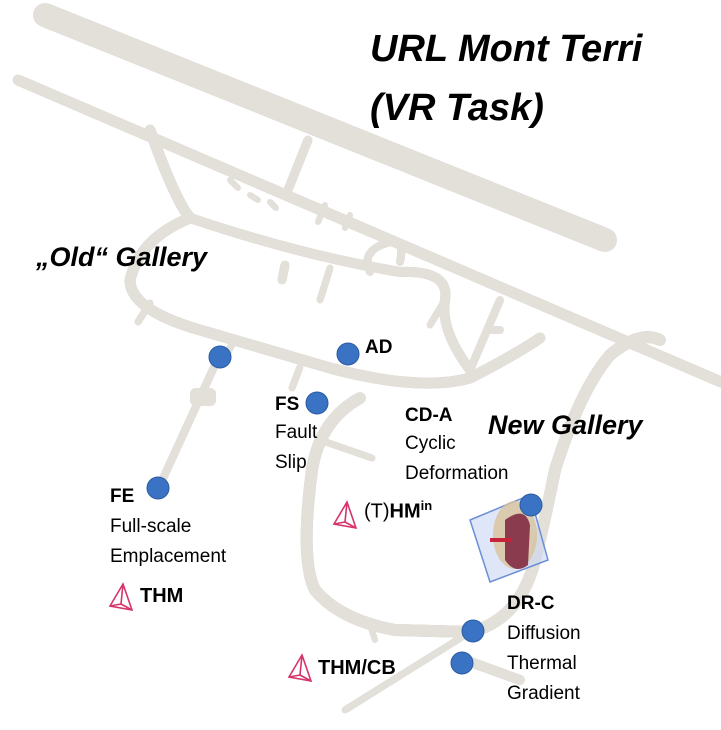  I want to click on model-thm-hm-sup: in, so click(426, 505).